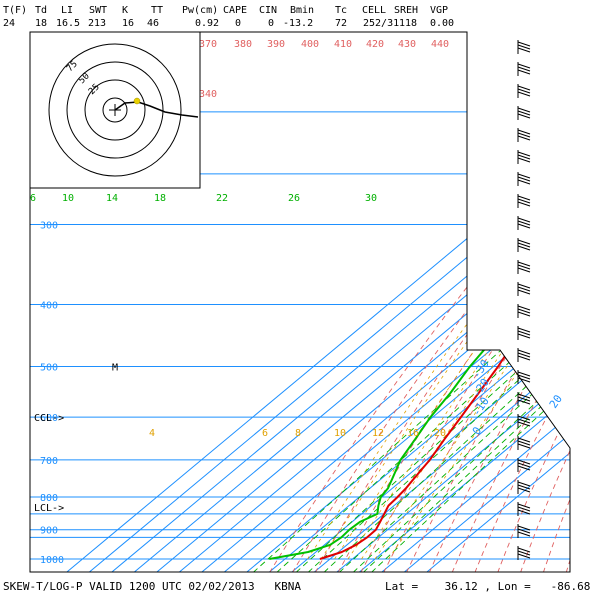 The image size is (600, 600). I want to click on header-label: SWT, so click(98, 10).